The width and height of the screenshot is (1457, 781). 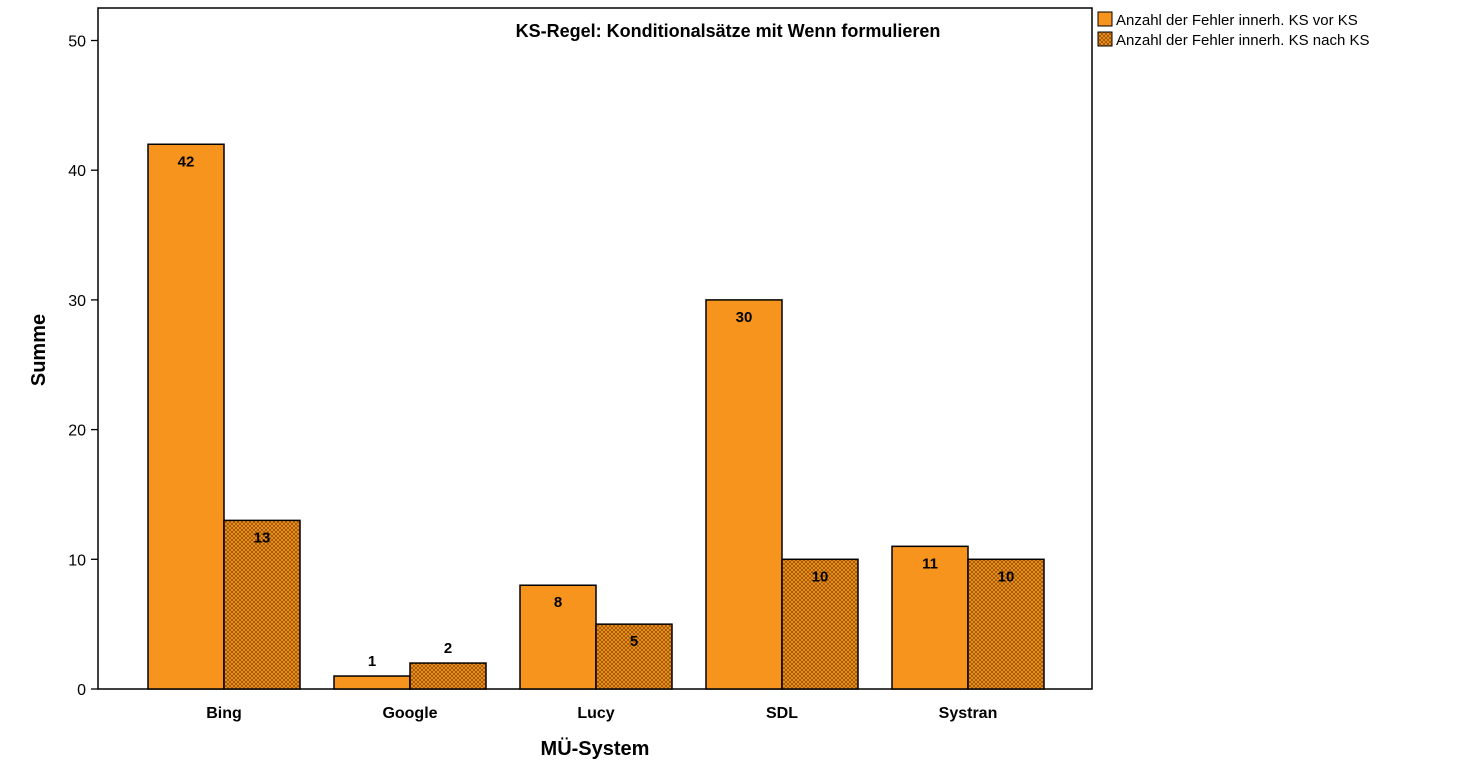 What do you see at coordinates (595, 713) in the screenshot?
I see `x-tick-label: Lucy` at bounding box center [595, 713].